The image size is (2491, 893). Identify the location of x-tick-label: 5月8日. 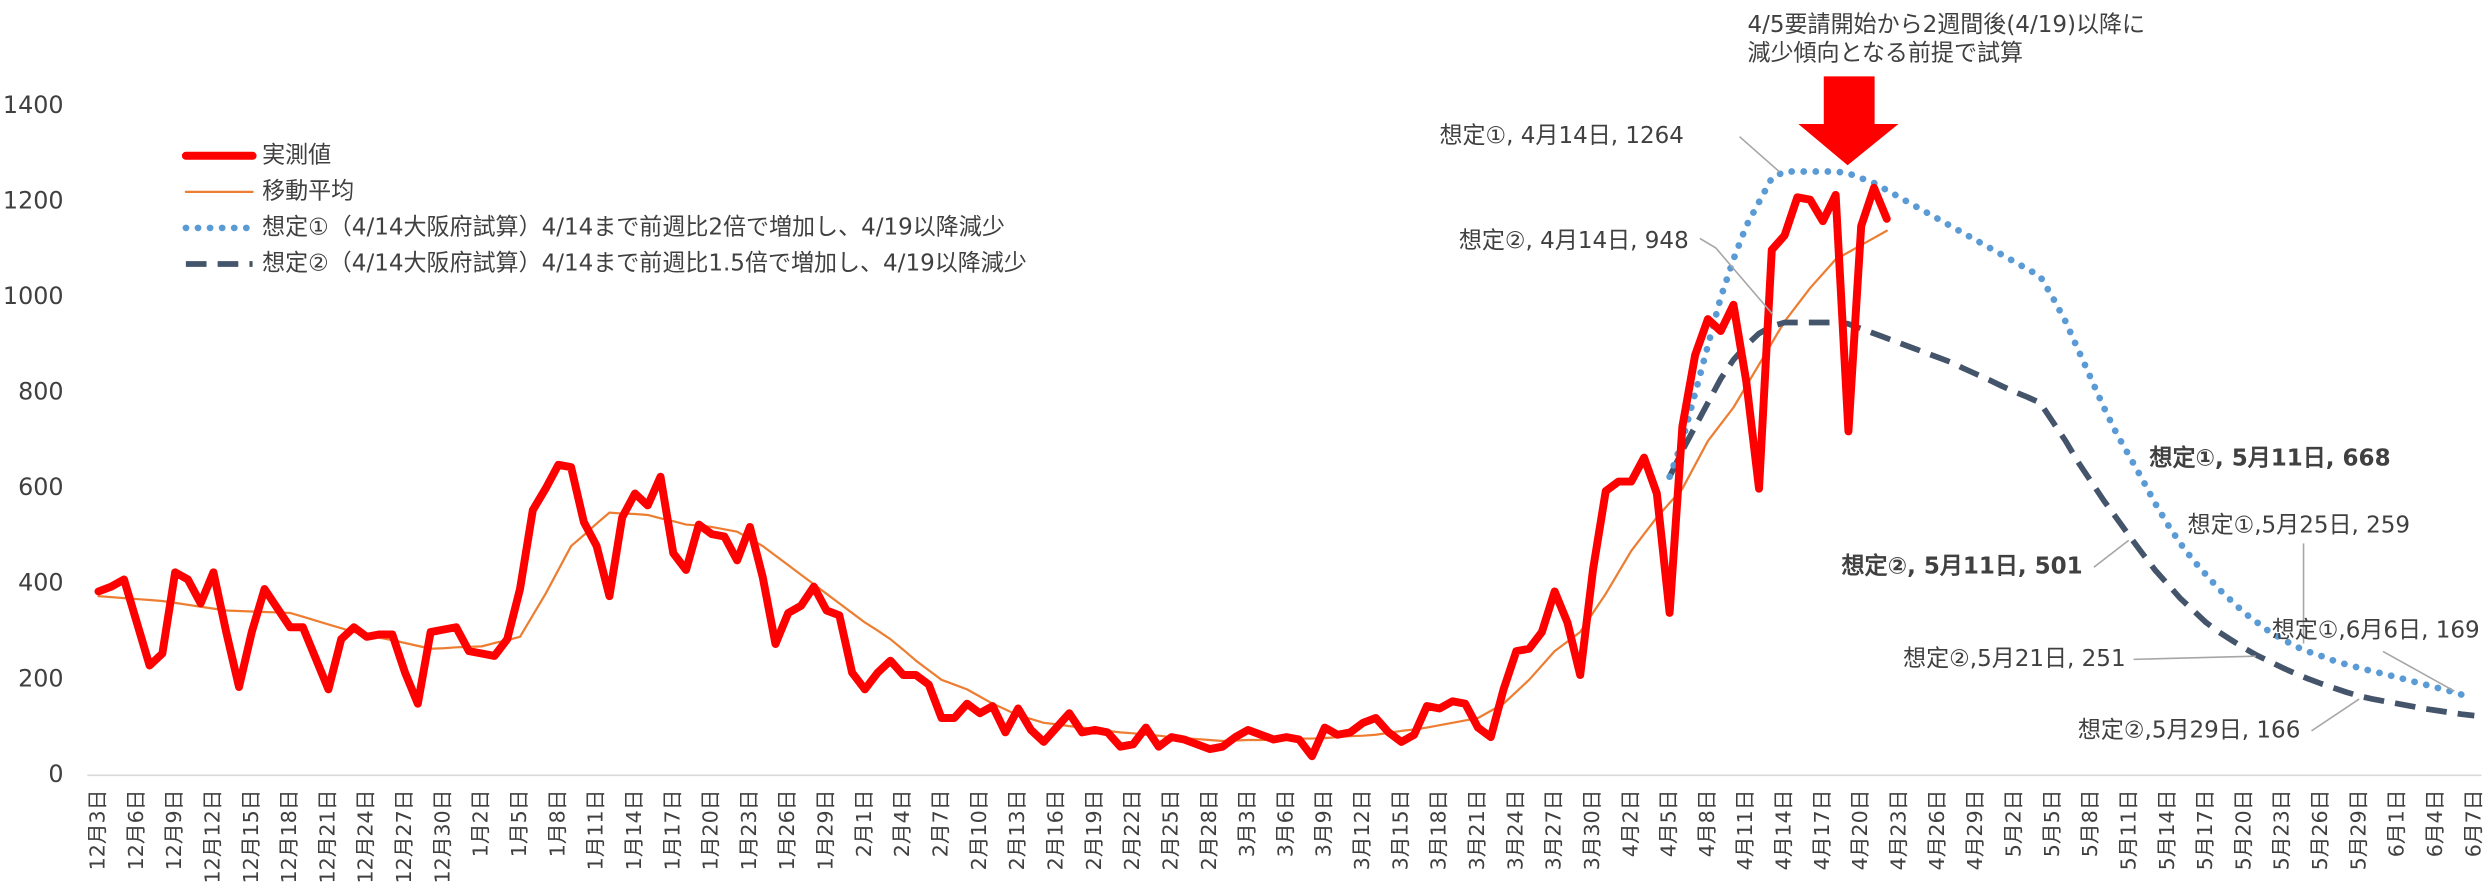
(2090, 824).